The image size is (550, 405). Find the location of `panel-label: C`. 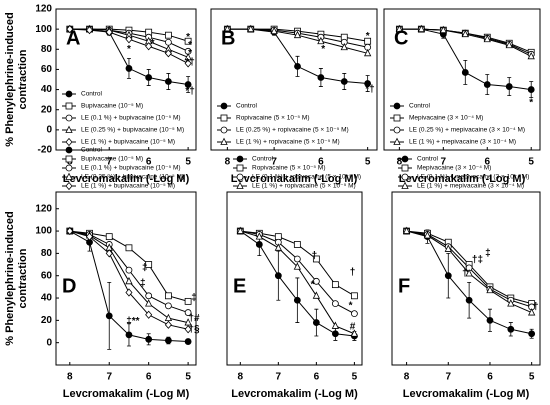

panel-label: C is located at coordinates (401, 38).